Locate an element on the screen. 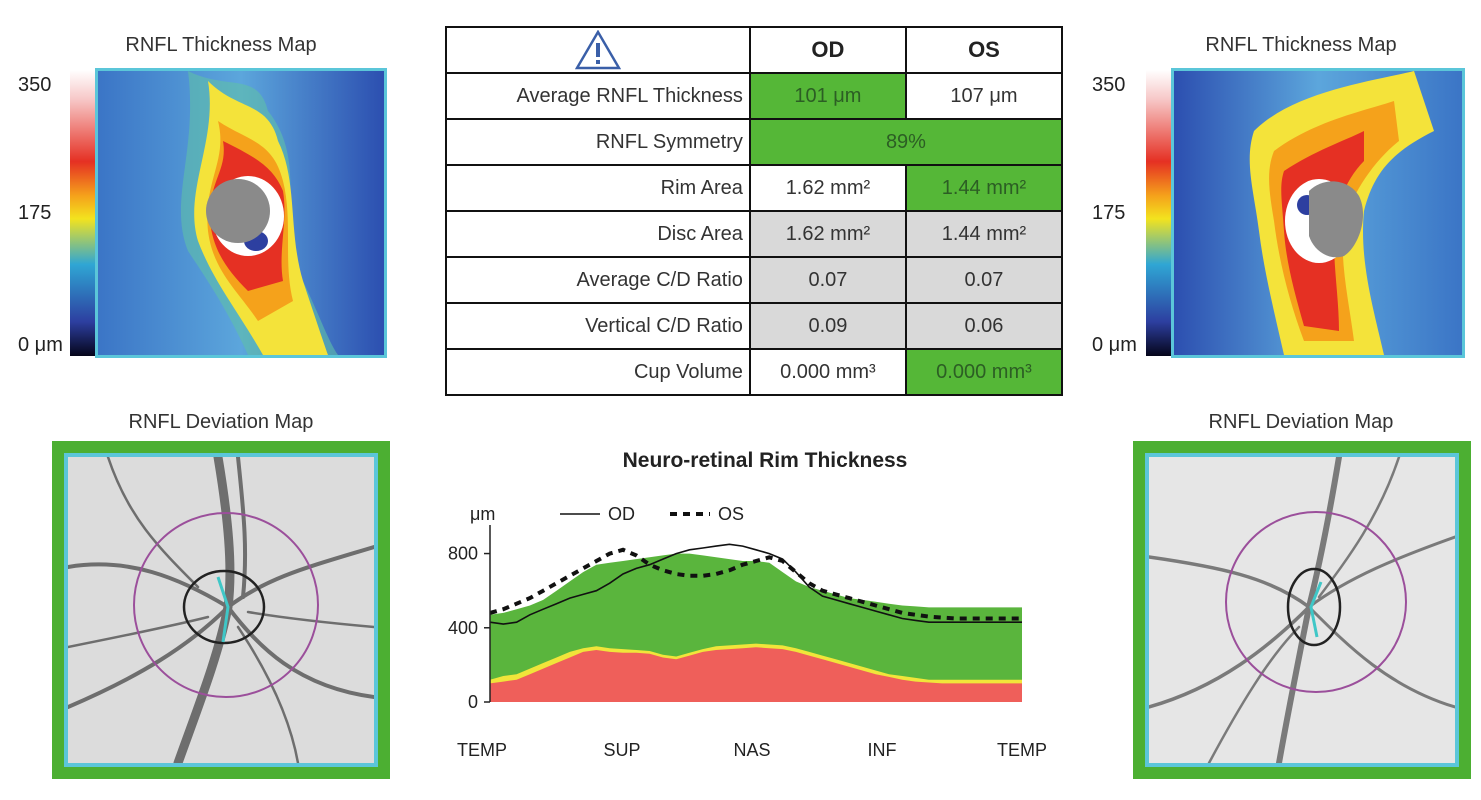 This screenshot has height=800, width=1481. row-label: Vertical C/D Ratio is located at coordinates (598, 326).